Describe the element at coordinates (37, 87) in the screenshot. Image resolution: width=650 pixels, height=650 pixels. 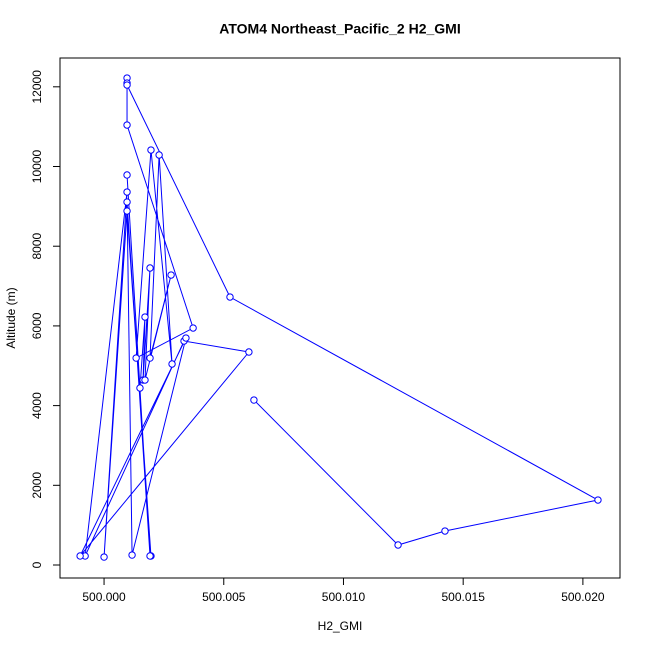
I see `y-tick-label: 12000` at that location.